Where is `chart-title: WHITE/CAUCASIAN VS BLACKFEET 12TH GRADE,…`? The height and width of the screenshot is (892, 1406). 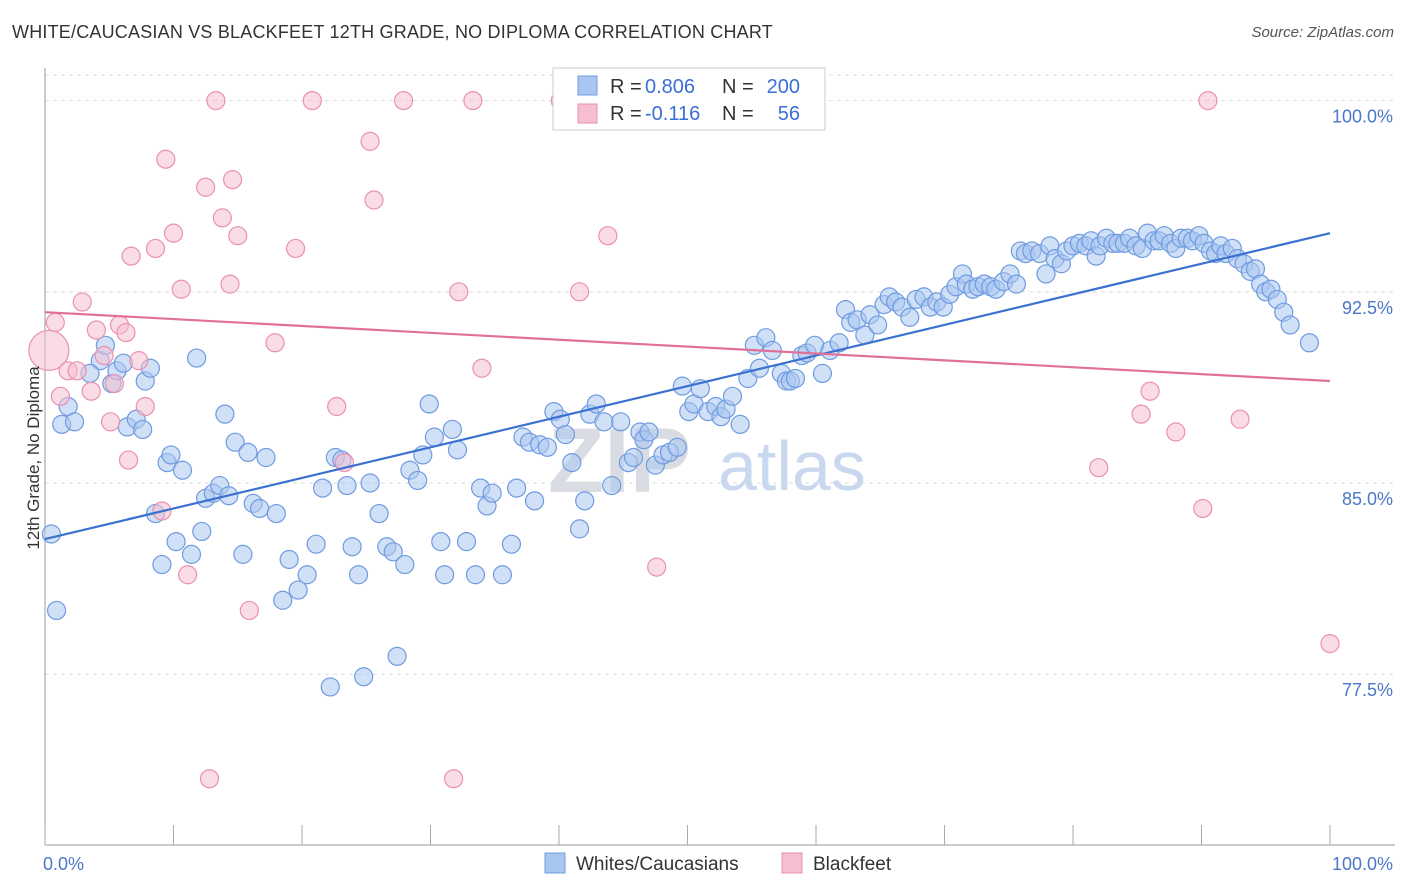
chart-title: WHITE/CAUCASIAN VS BLACKFEET 12TH GRADE,… is located at coordinates (392, 32).